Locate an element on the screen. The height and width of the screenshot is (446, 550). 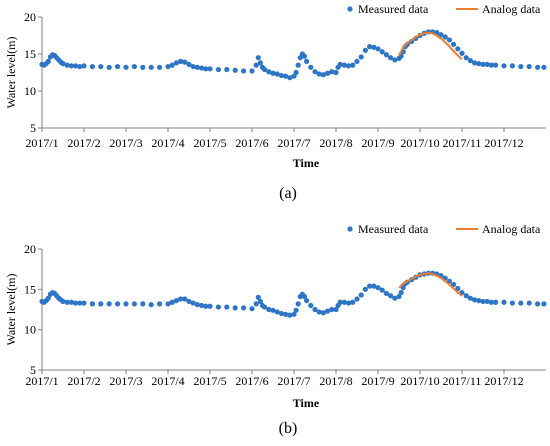
panel-a-legend-analog-label: Analog data is located at coordinates (511, 9).